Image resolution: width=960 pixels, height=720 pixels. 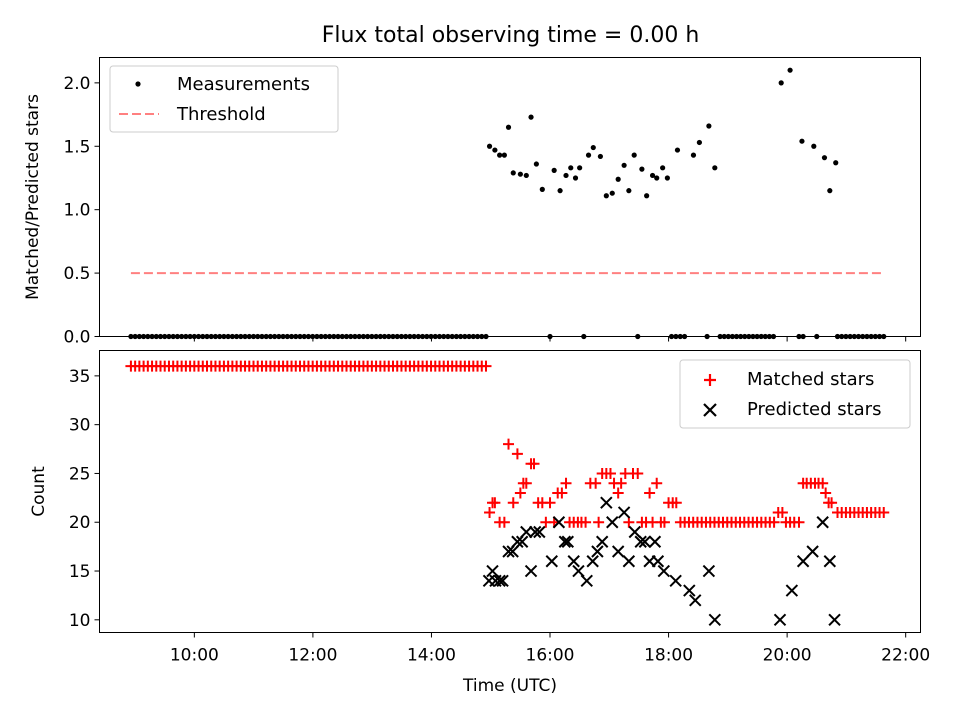 I want to click on top-y-tick-label: 1.0, so click(x=76, y=211).